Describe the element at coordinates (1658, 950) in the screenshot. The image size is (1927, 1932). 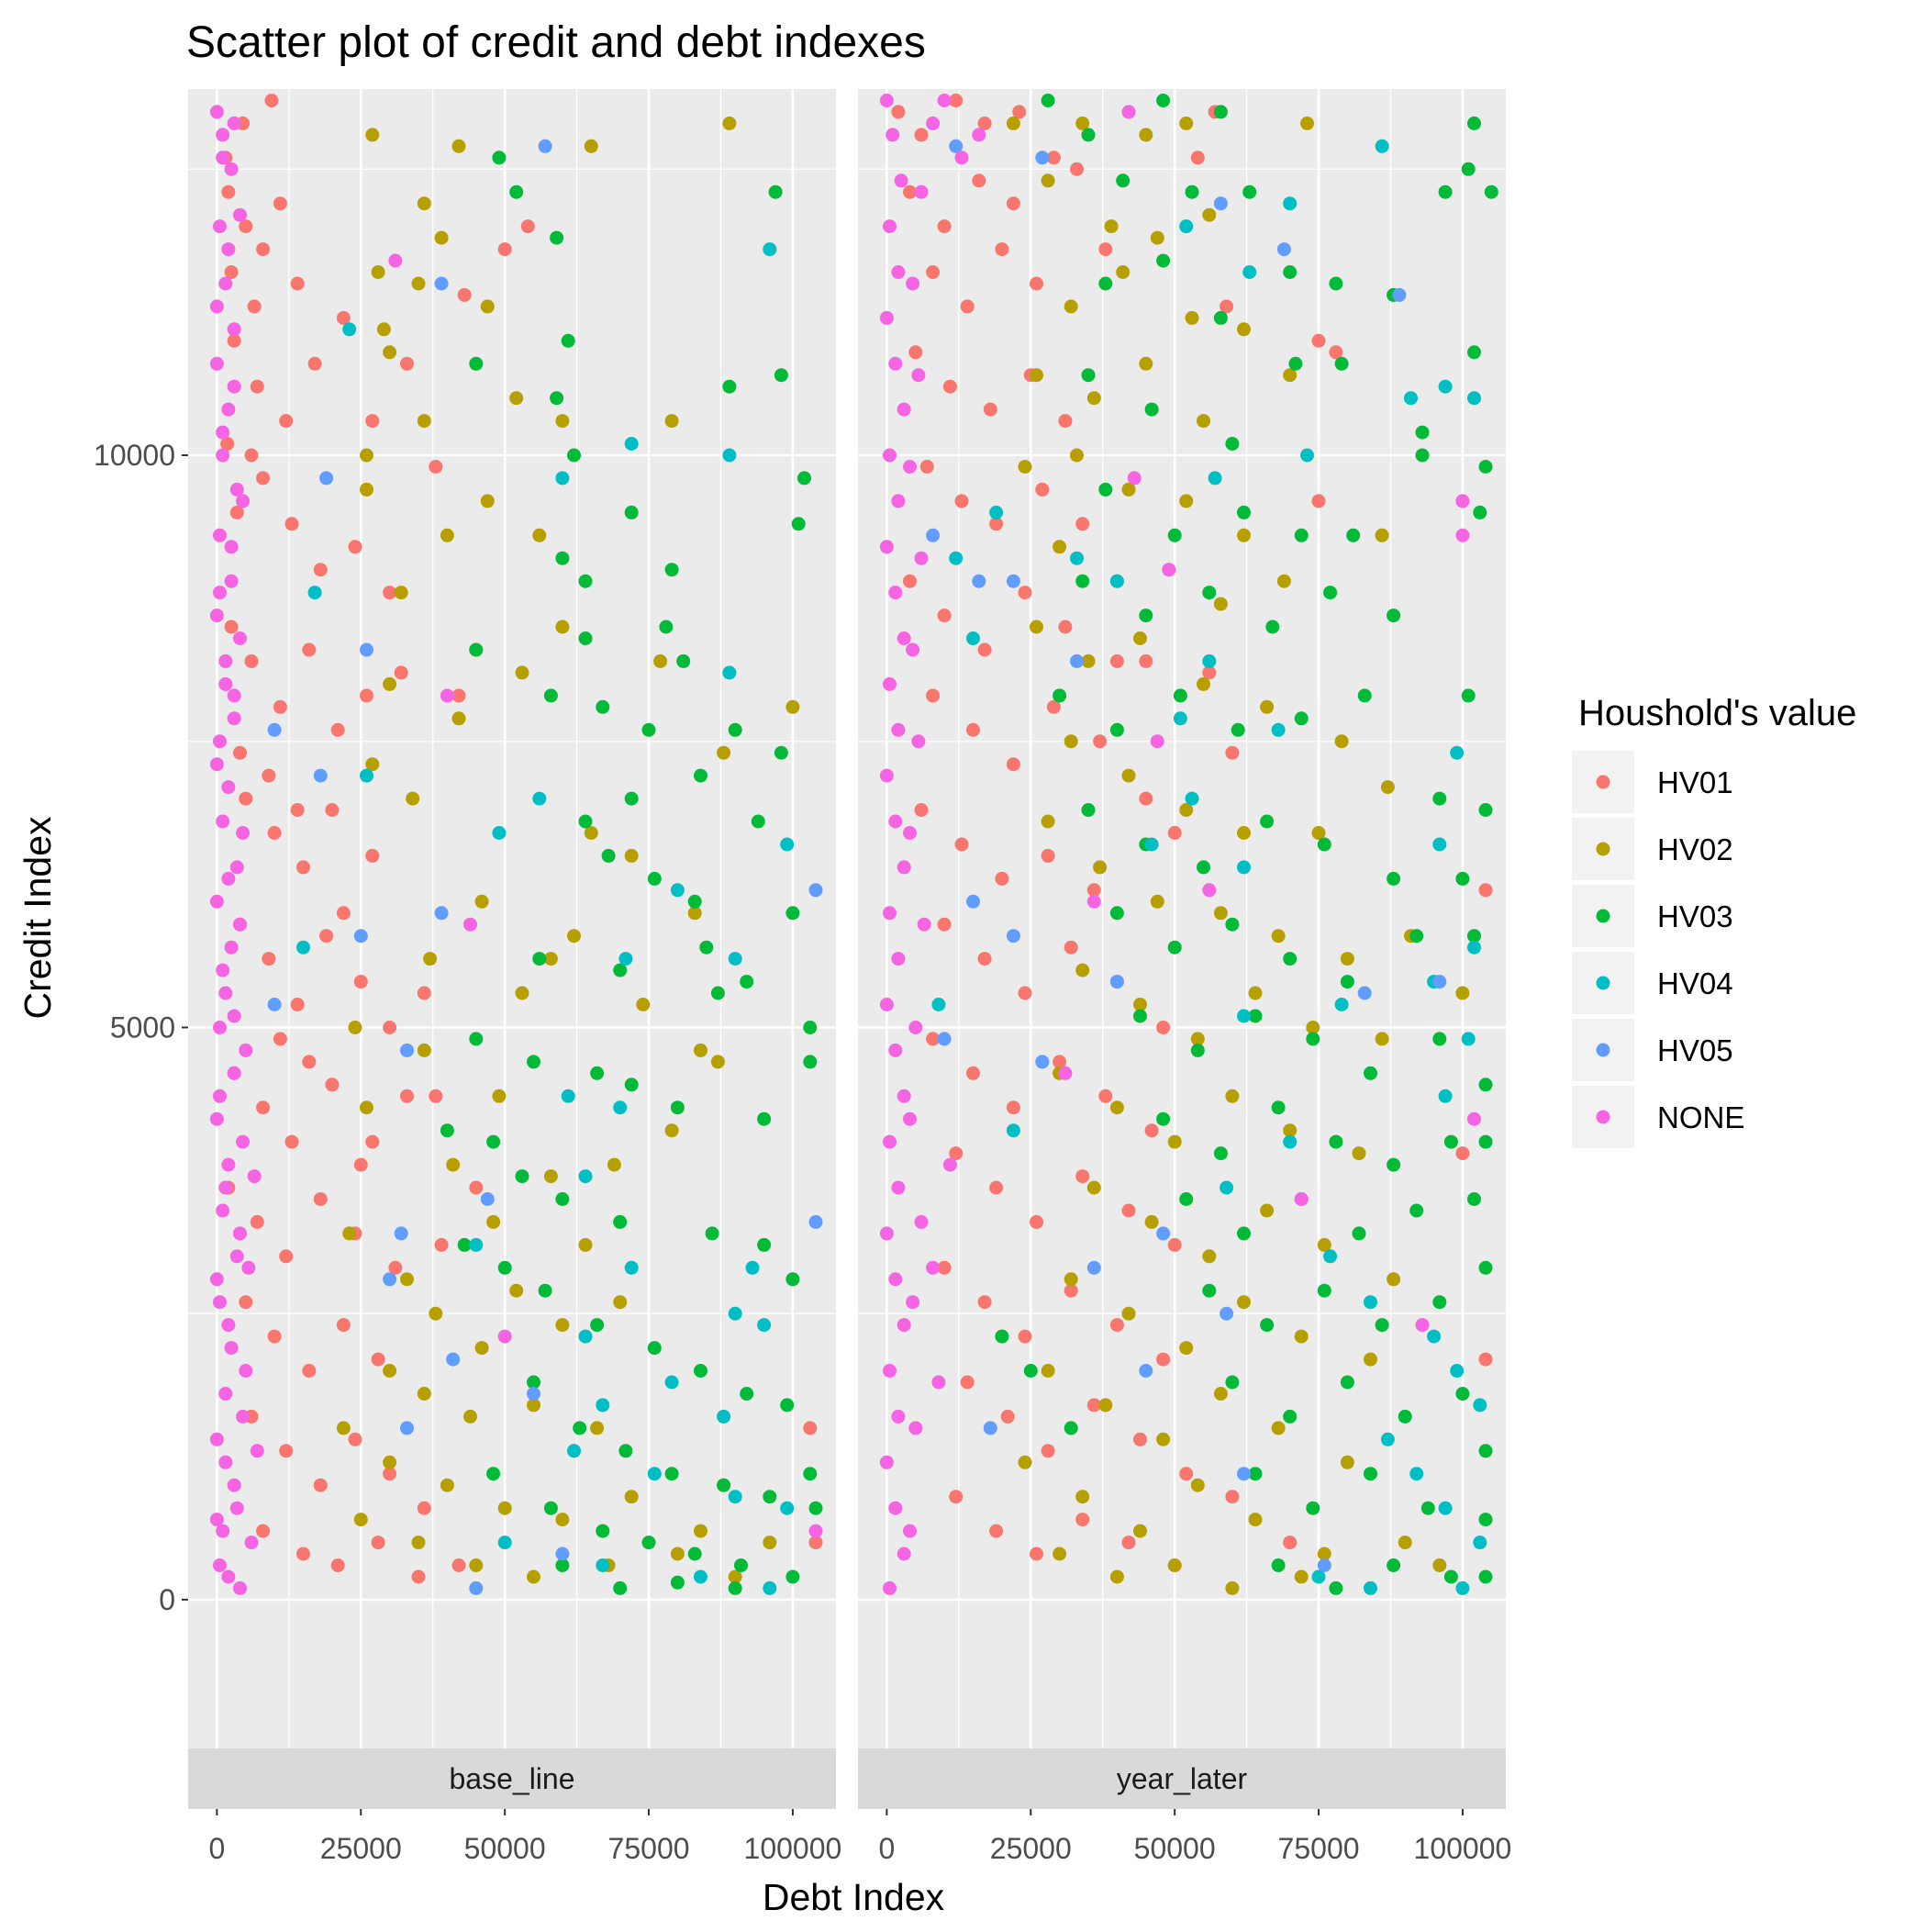
I see `legend-keys: HV01 HV02 HV03 HV04 HV05 NONE` at that location.